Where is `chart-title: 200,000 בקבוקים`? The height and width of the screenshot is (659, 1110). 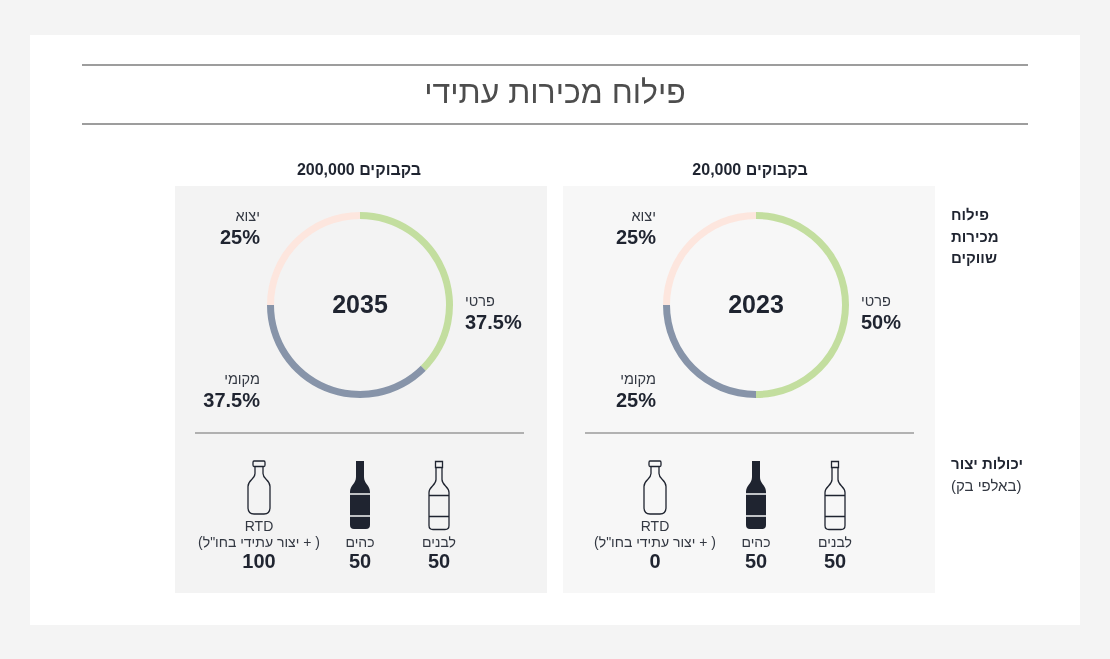 chart-title: 200,000 בקבוקים is located at coordinates (359, 169).